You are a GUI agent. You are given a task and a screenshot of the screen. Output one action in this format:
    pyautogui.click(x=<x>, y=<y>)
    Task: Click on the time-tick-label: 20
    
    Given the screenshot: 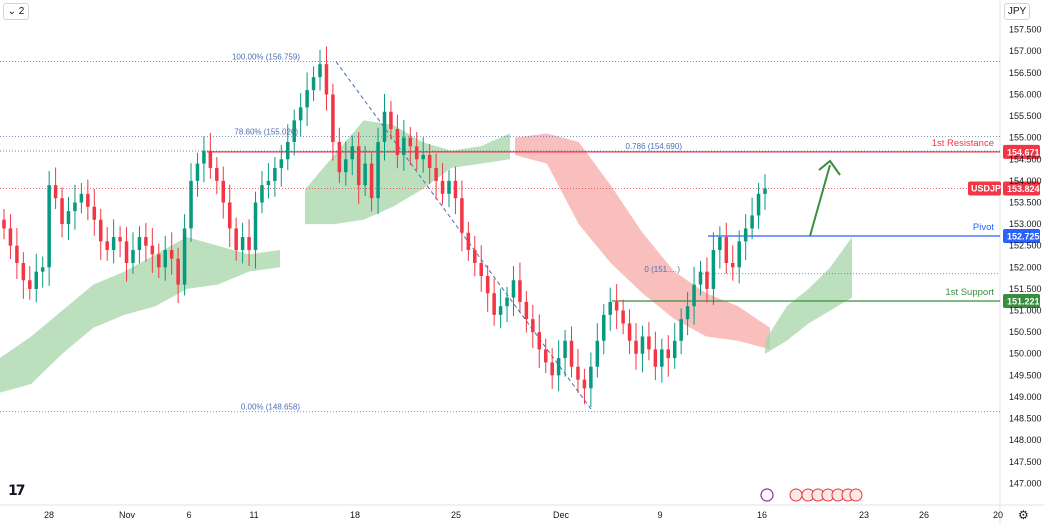 What is the action you would take?
    pyautogui.click(x=998, y=515)
    